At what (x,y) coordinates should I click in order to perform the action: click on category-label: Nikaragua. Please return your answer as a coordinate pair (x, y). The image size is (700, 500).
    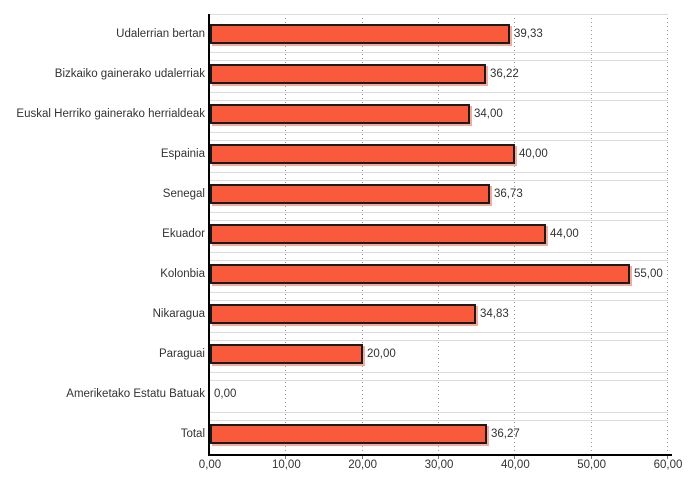
    Looking at the image, I should click on (178, 314).